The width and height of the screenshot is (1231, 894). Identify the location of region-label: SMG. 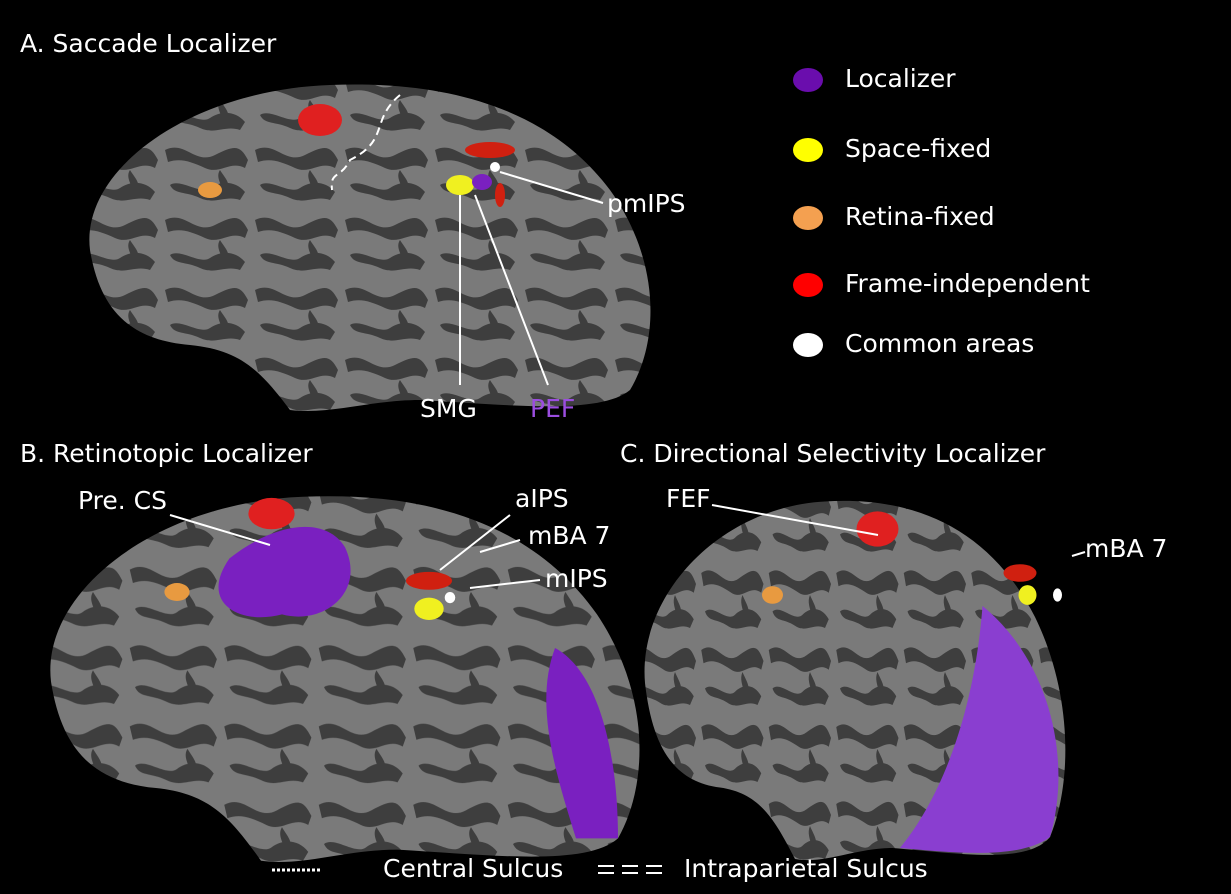
(448, 408).